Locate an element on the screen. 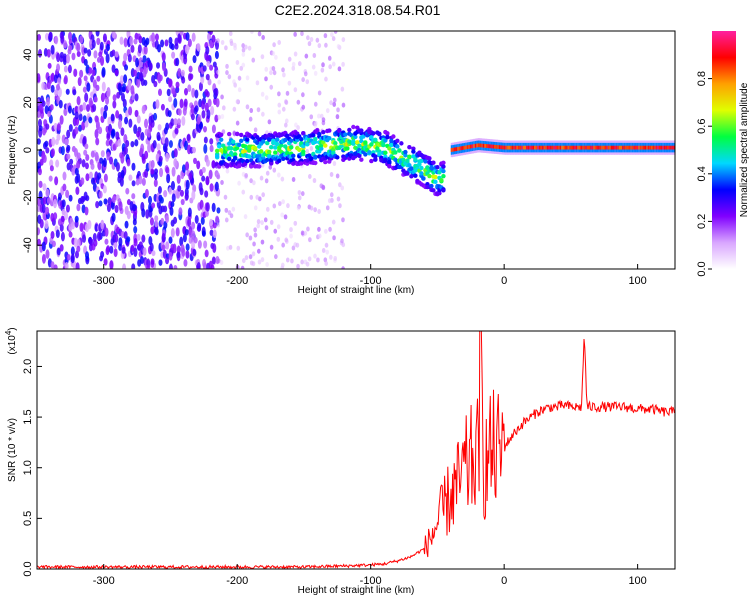  x-tick-label: 0 is located at coordinates (504, 281).